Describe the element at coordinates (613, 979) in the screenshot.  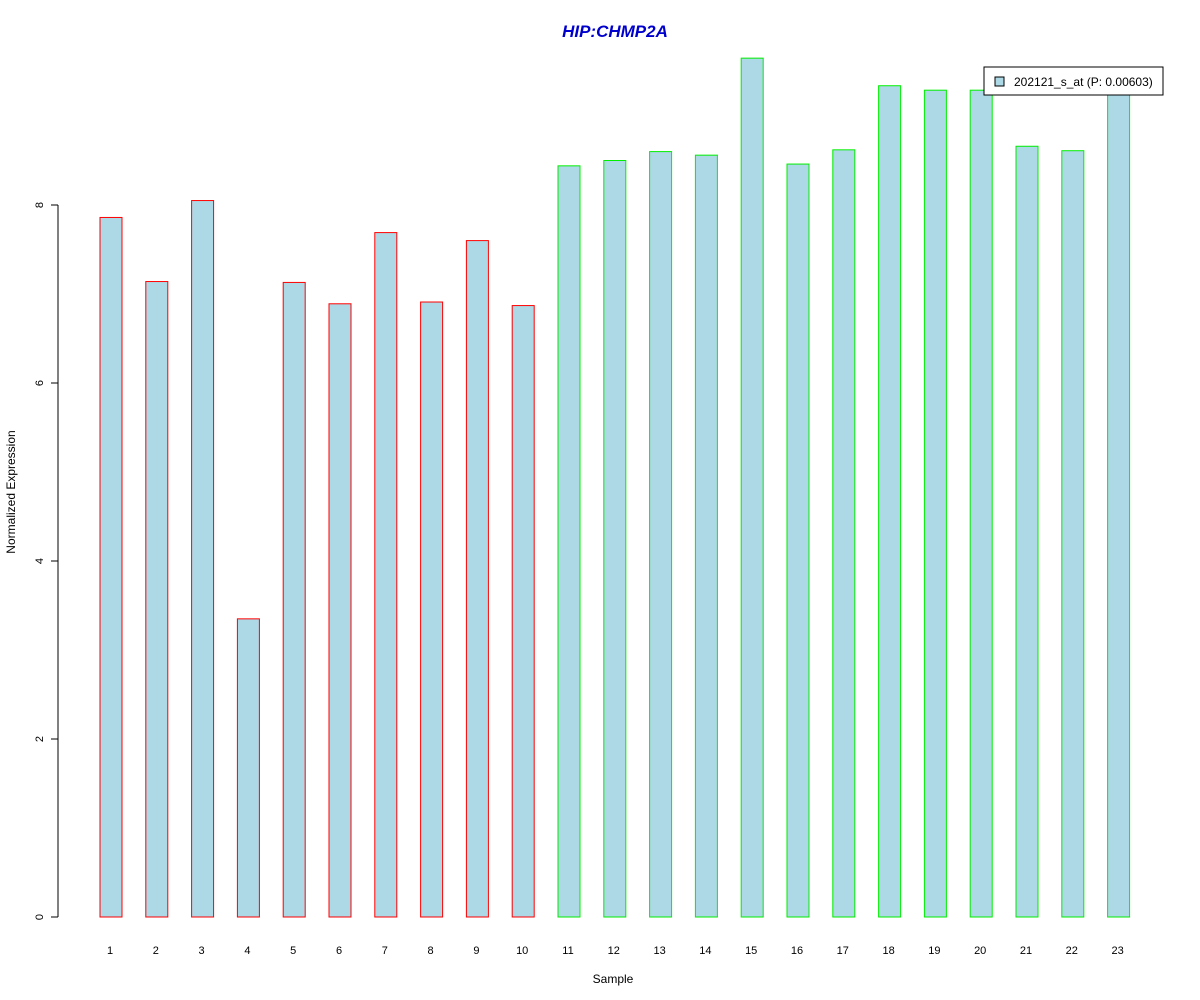
I see `x-axis-label: Sample` at that location.